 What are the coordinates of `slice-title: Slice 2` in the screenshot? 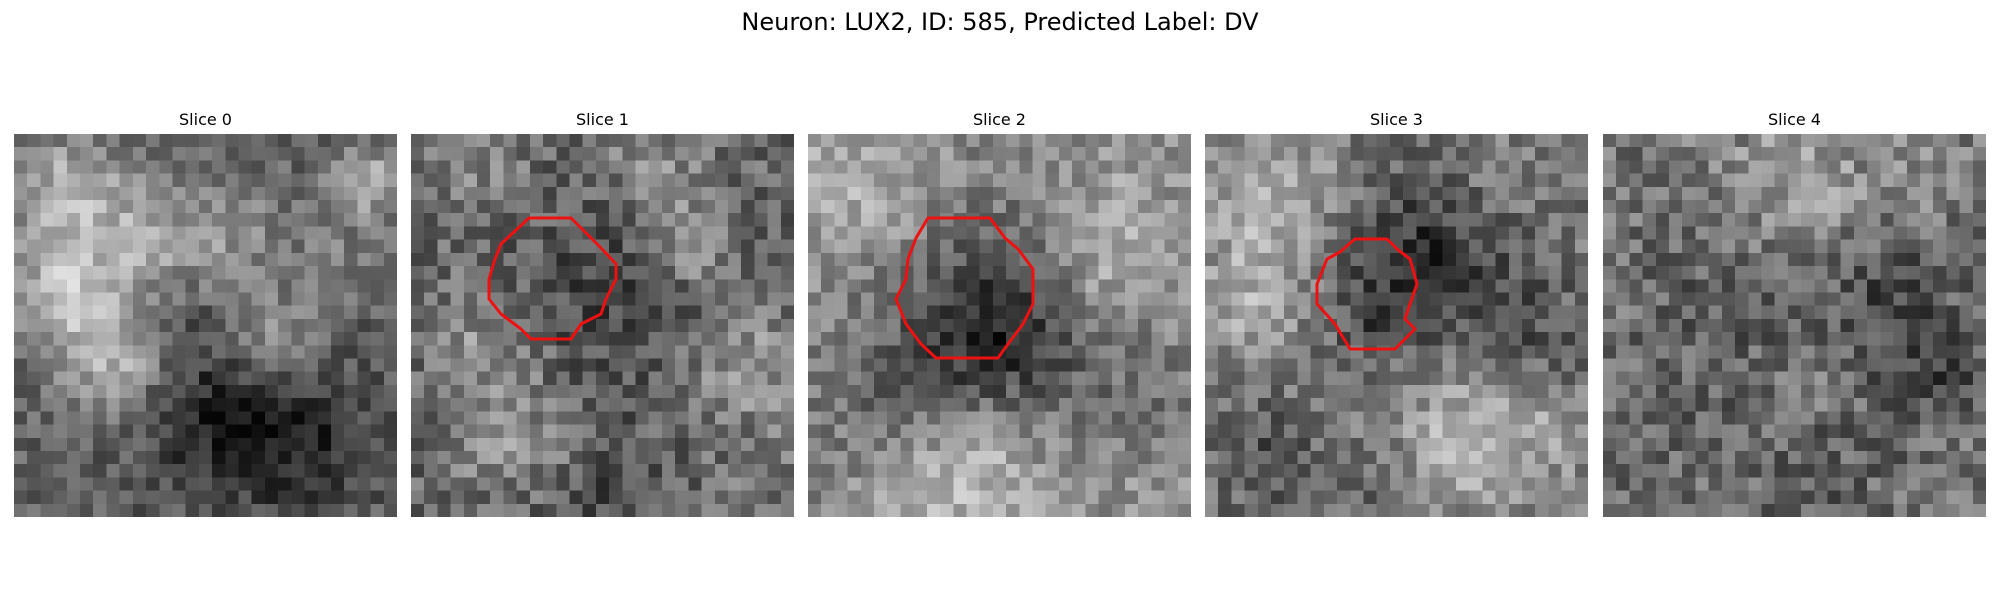 It's located at (999, 119).